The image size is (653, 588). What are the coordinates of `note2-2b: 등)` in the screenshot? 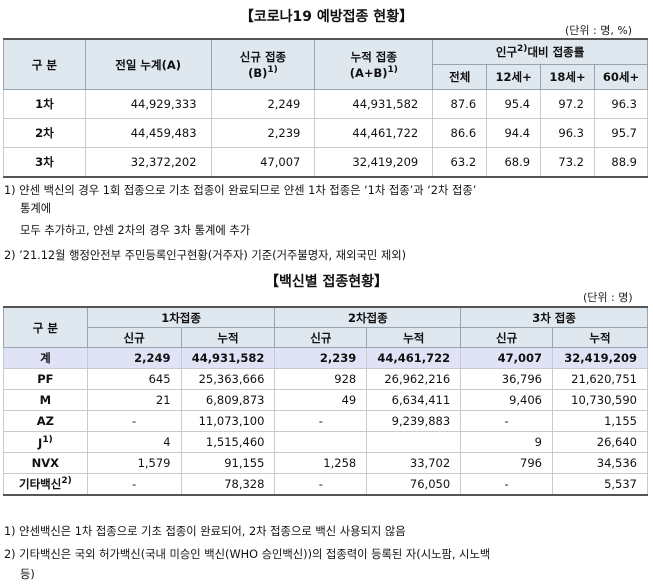 It's located at (27, 574).